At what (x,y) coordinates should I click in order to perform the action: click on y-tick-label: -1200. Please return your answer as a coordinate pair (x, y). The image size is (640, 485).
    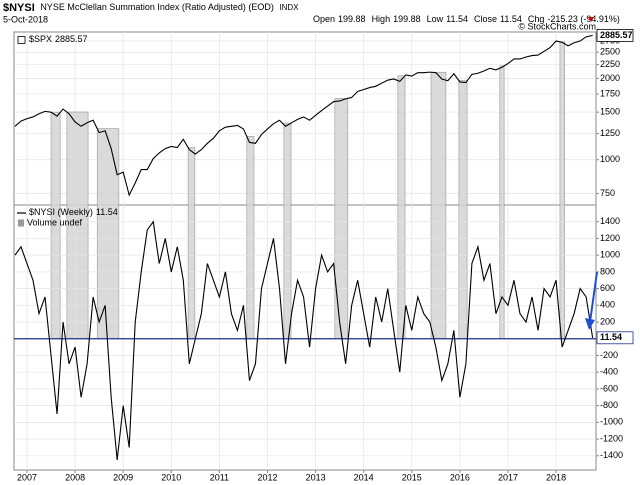
    Looking at the image, I should click on (611, 438).